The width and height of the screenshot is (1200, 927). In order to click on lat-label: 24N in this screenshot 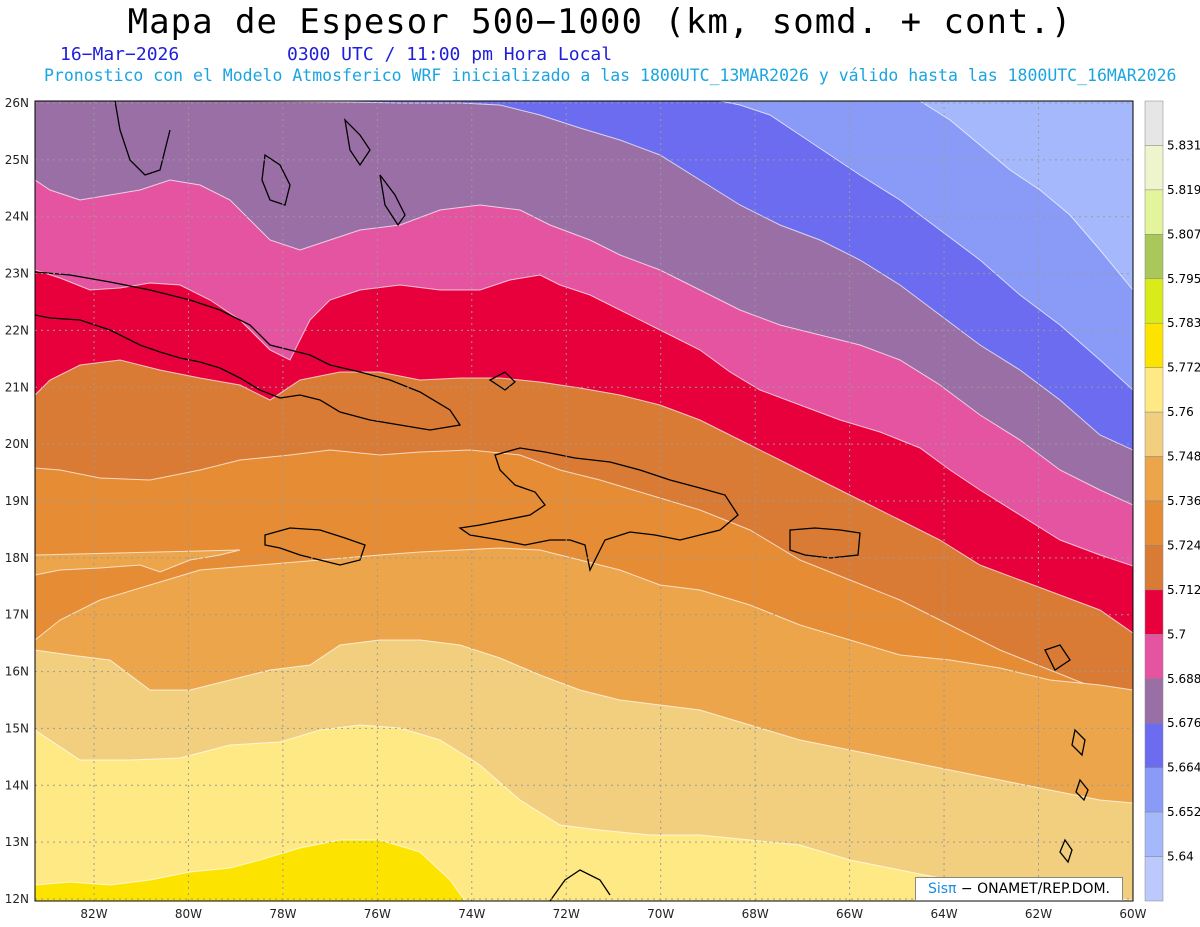, I will do `click(17, 217)`.